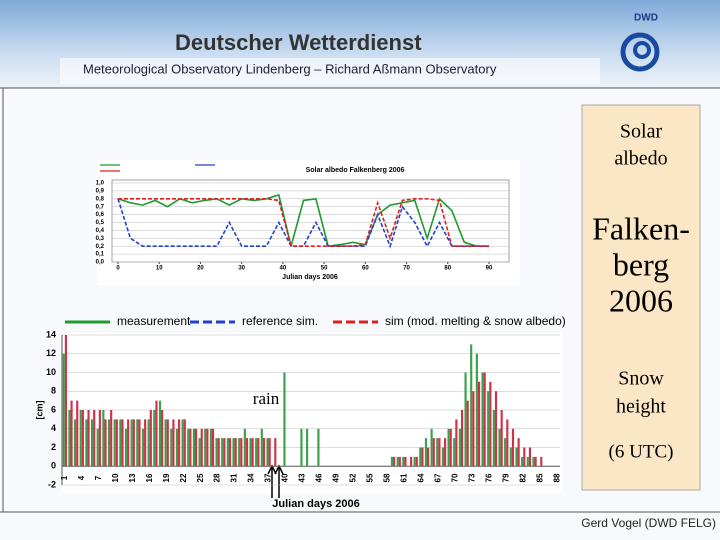  Describe the element at coordinates (51, 372) in the screenshot. I see `y-tick-label: 10` at that location.